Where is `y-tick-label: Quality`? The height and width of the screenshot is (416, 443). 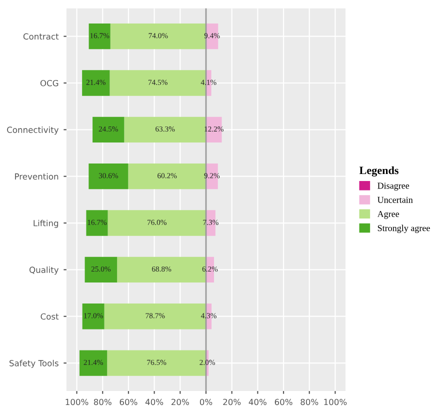
y-tick-label: Quality is located at coordinates (44, 270).